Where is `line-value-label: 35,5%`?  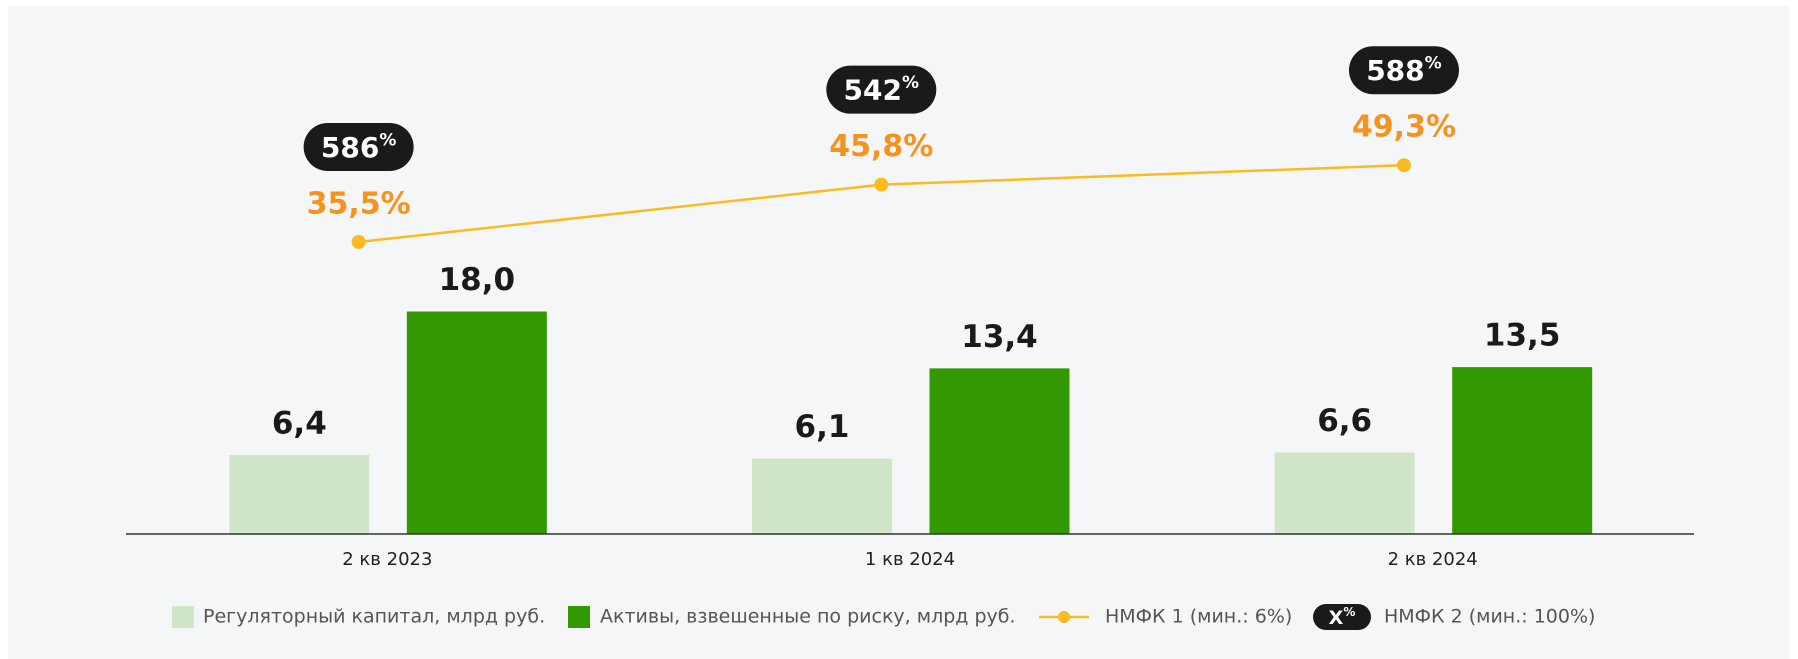 line-value-label: 35,5% is located at coordinates (359, 203).